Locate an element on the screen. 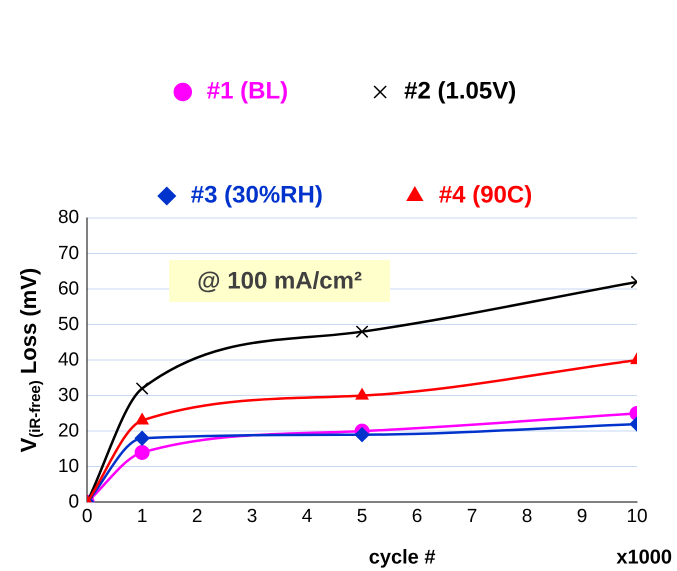 The height and width of the screenshot is (571, 677). x-tick-label: 6 is located at coordinates (417, 516).